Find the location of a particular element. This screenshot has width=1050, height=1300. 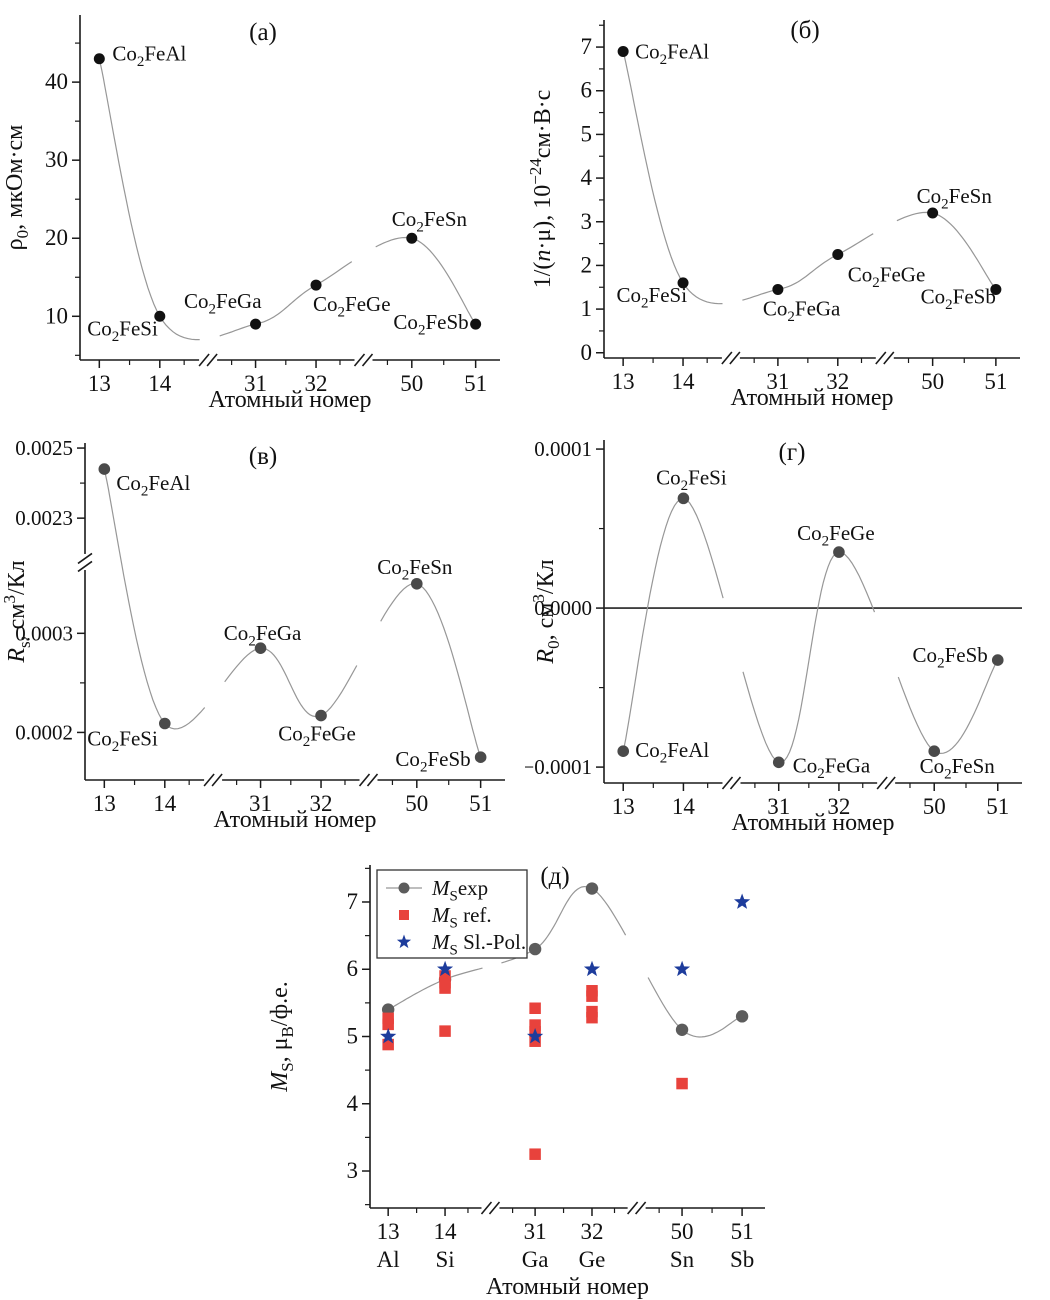

svg-text: 2 is located at coordinates (587, 264).